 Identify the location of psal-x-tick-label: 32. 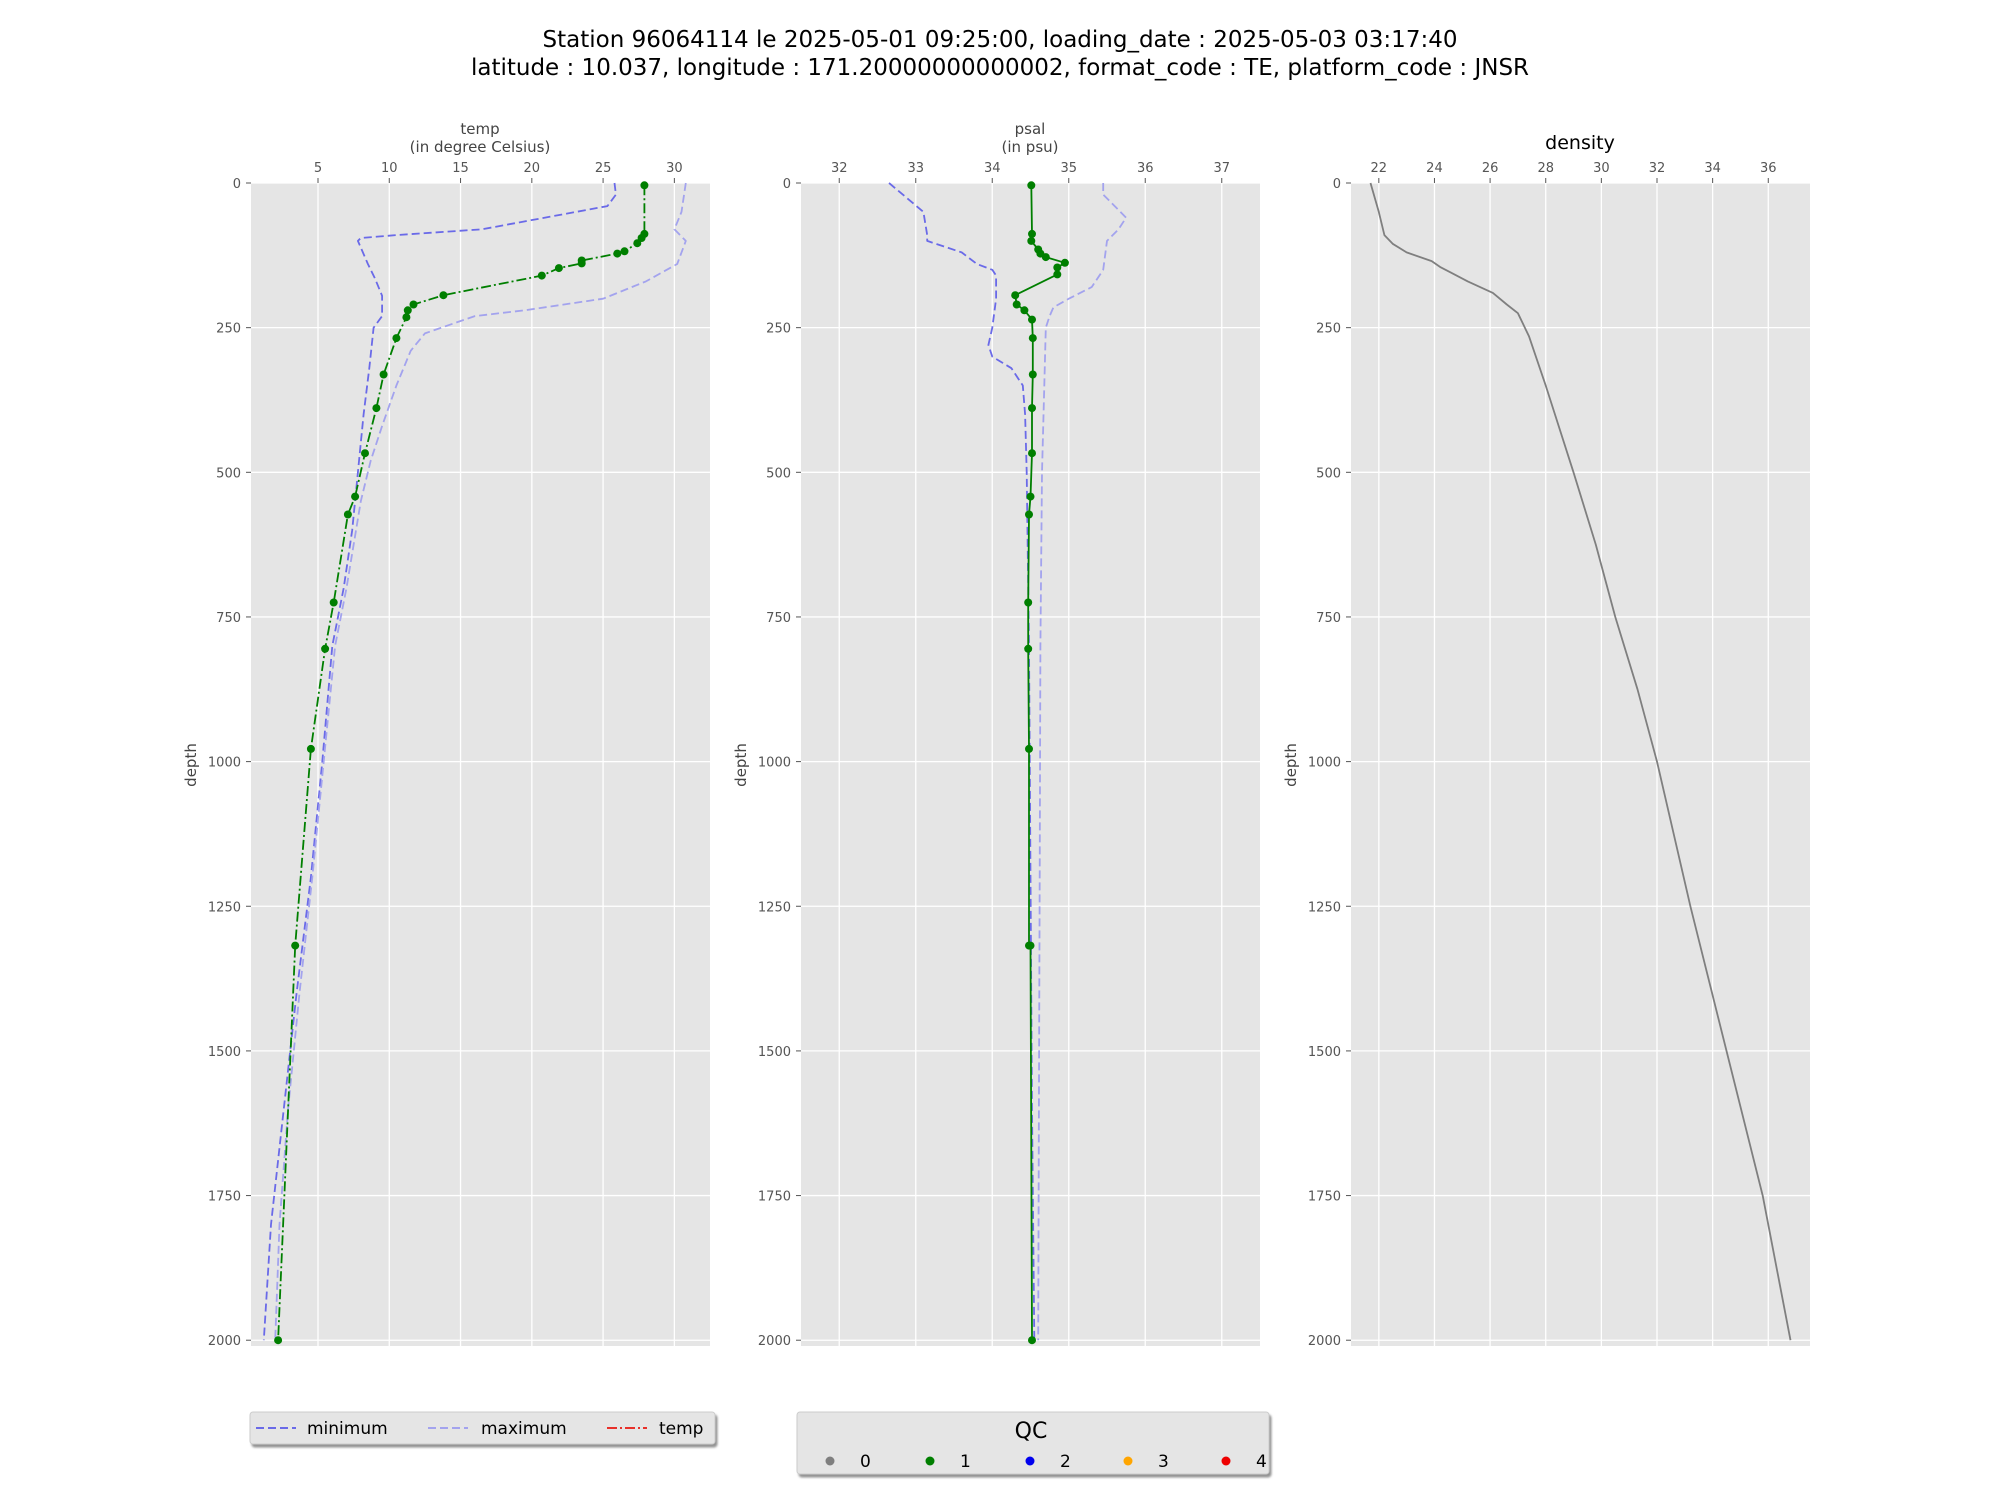
(839, 168).